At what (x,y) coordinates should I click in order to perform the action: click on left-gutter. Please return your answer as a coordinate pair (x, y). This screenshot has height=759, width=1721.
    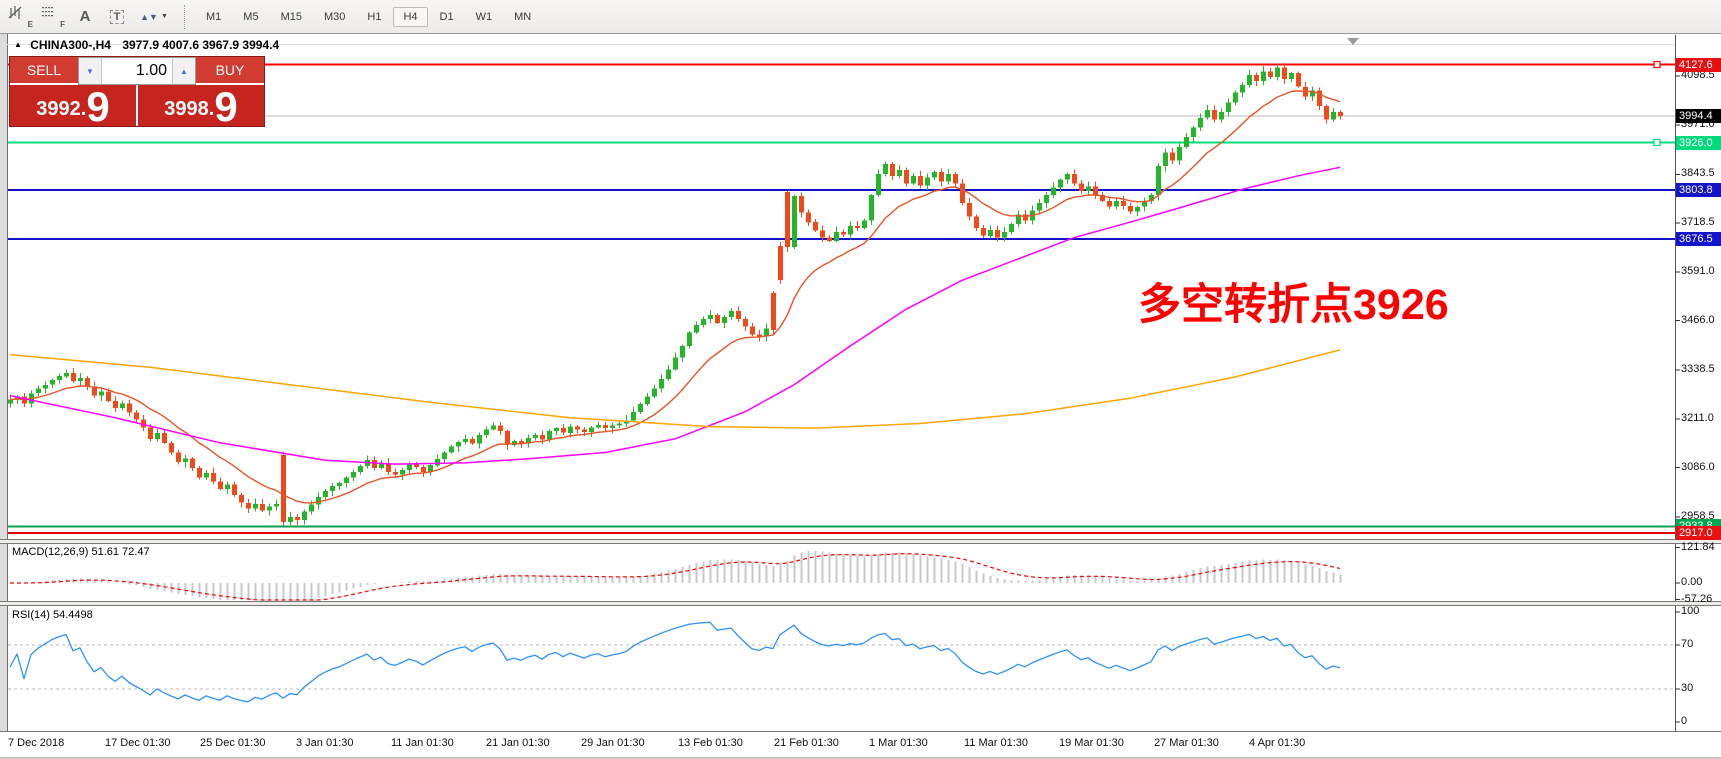
    Looking at the image, I should click on (4, 396).